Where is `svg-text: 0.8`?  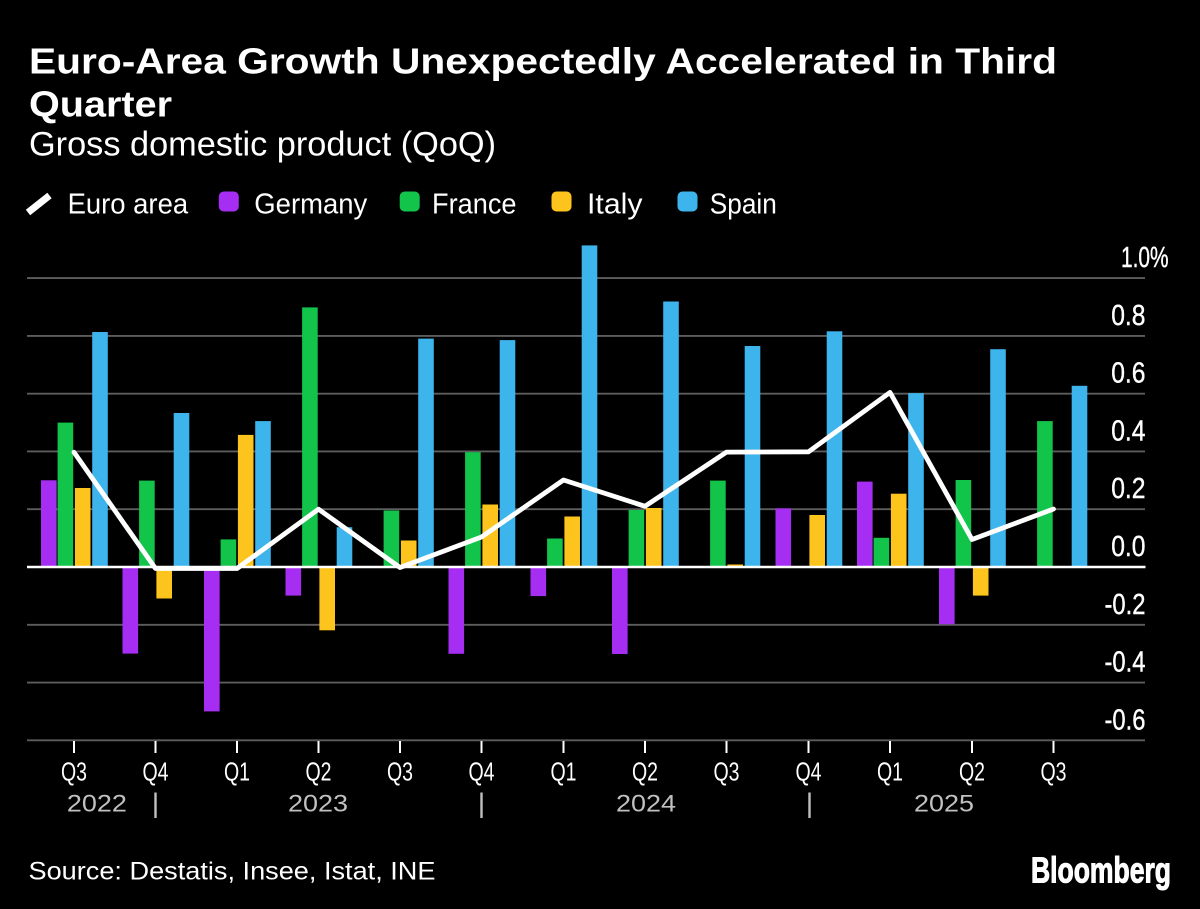
svg-text: 0.8 is located at coordinates (1128, 316).